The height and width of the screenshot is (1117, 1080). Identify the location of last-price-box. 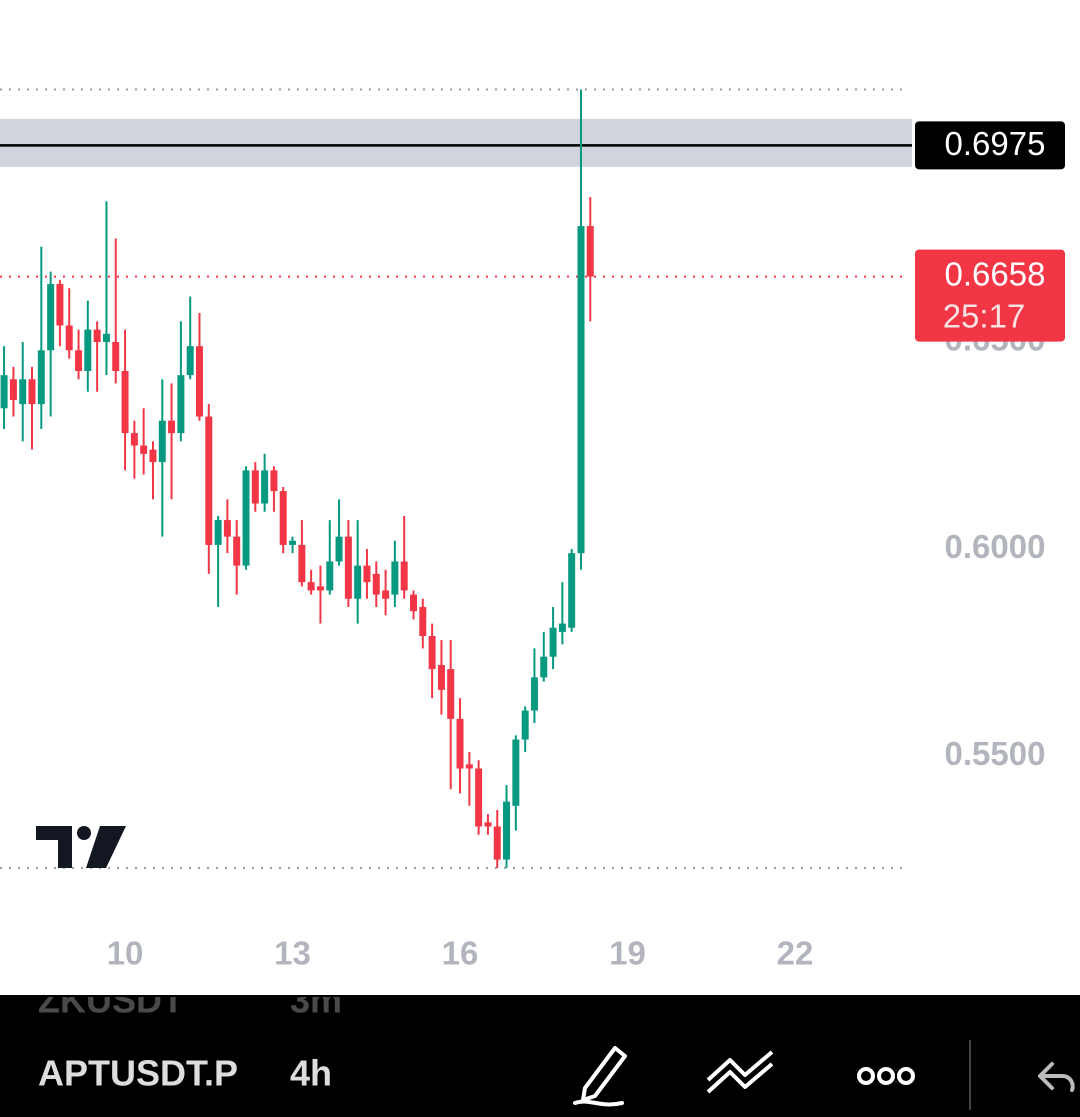
(990, 295).